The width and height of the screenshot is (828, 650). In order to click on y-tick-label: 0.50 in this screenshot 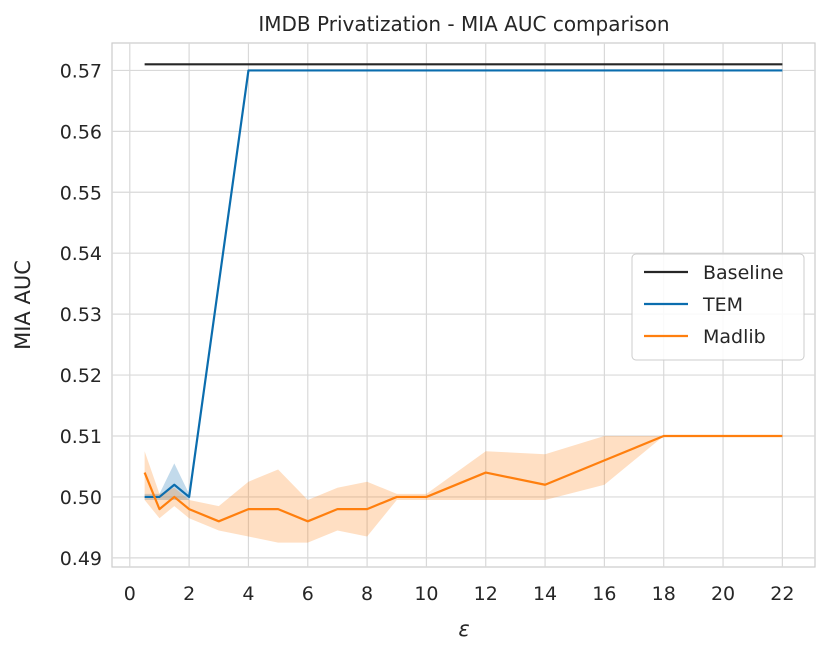, I will do `click(81, 498)`.